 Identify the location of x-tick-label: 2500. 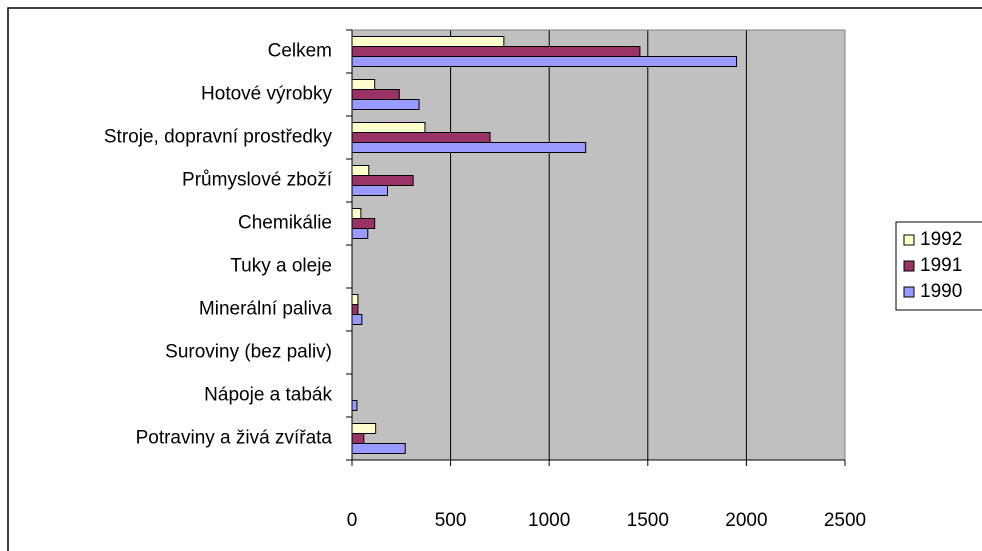
(845, 520).